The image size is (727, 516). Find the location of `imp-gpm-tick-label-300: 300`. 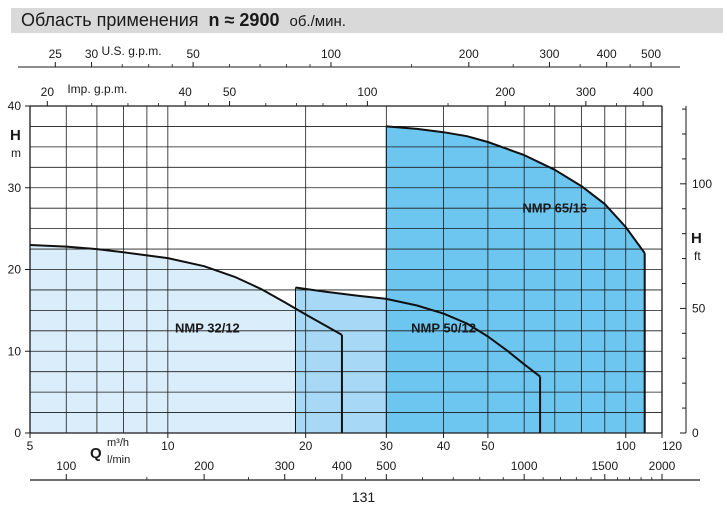

imp-gpm-tick-label-300: 300 is located at coordinates (586, 92).